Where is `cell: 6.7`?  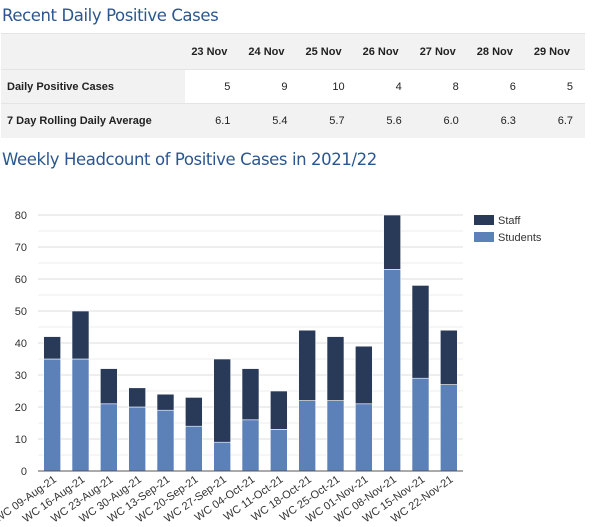
cell: 6.7 is located at coordinates (565, 120).